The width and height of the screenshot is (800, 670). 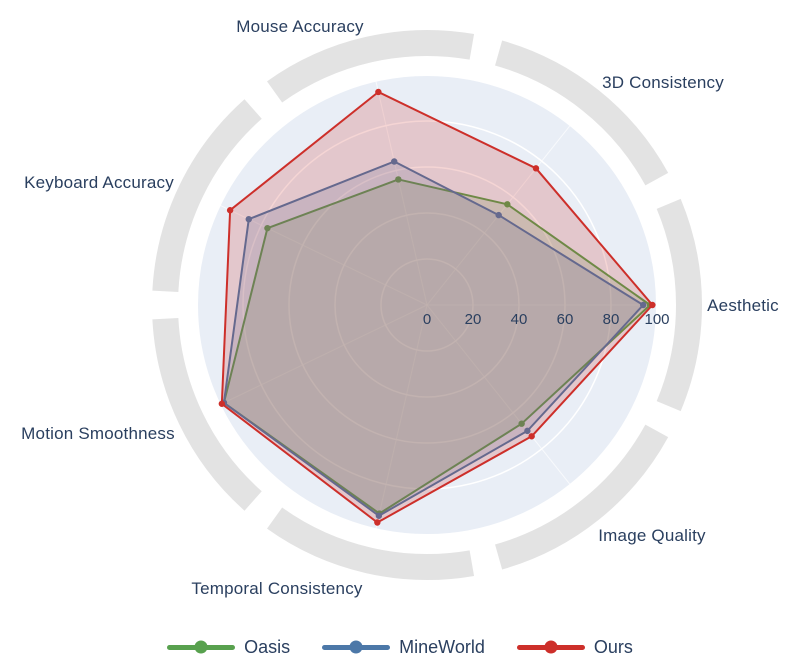 What do you see at coordinates (473, 319) in the screenshot?
I see `radial-tick-label: 20` at bounding box center [473, 319].